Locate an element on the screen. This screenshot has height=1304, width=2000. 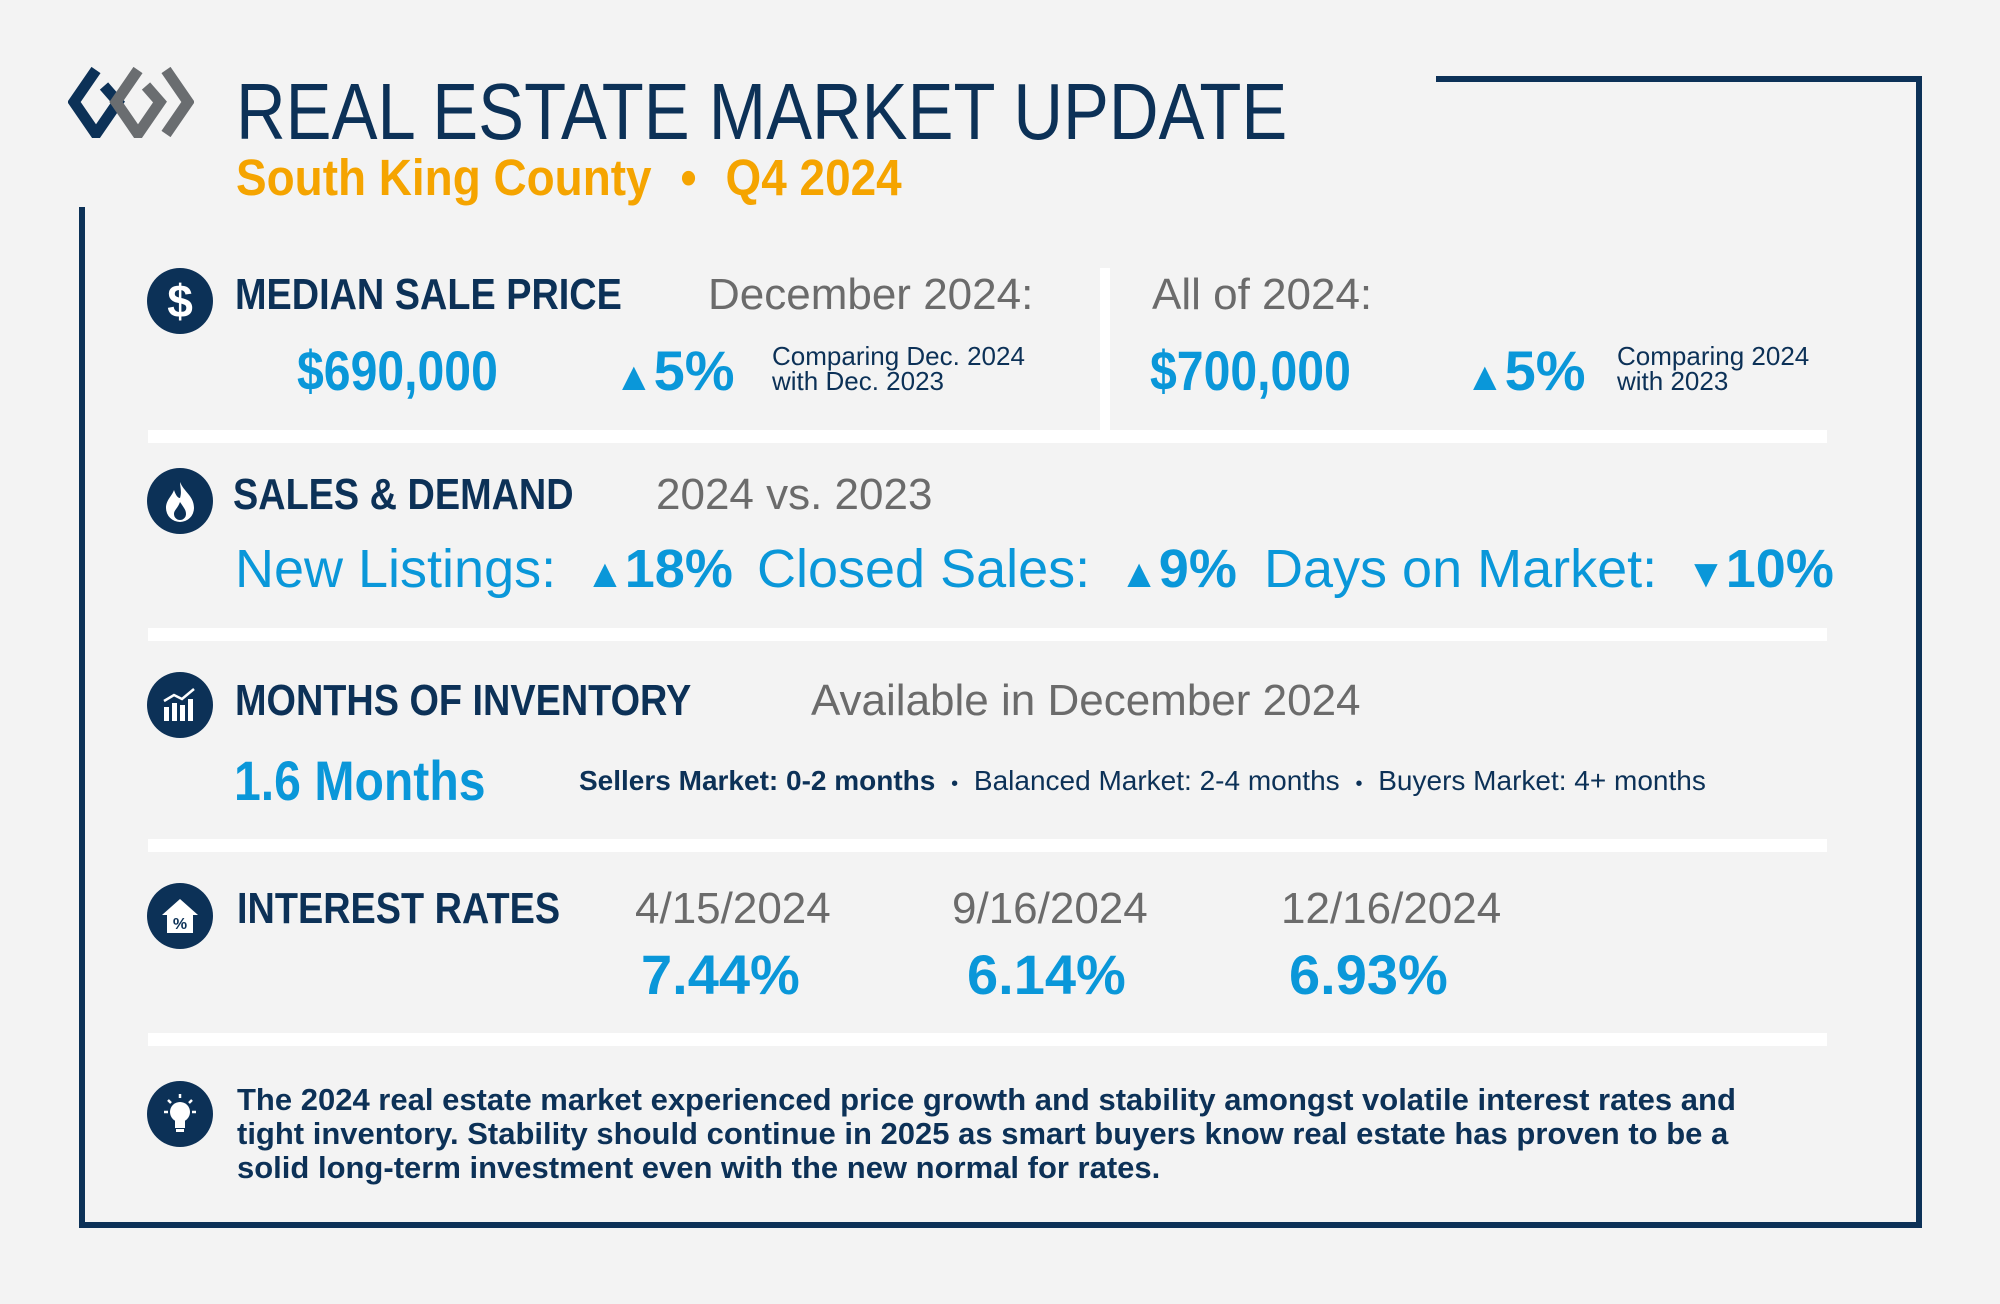
year-change-value: 5% is located at coordinates (1545, 370).